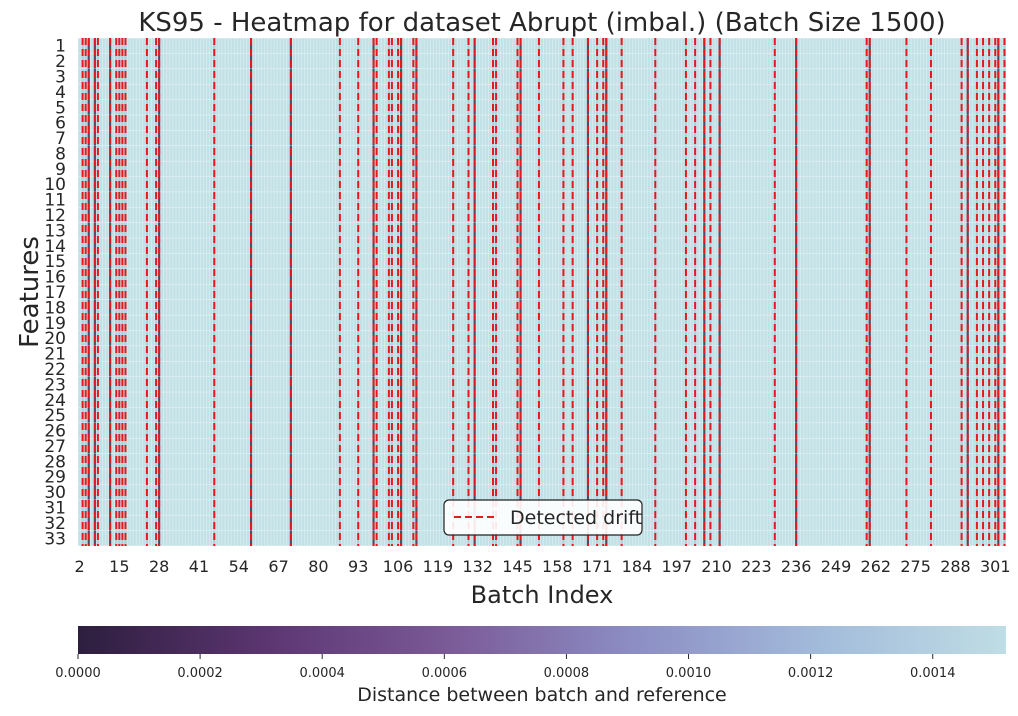  I want to click on y-tick-label: 29, so click(55, 478).